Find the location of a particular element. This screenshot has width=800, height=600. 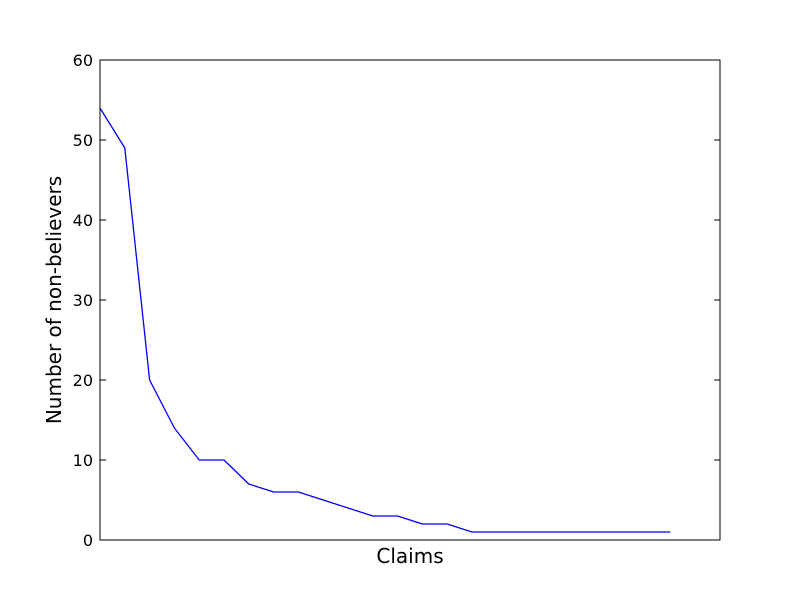

y-axis-label: Number of non-believers is located at coordinates (54, 300).